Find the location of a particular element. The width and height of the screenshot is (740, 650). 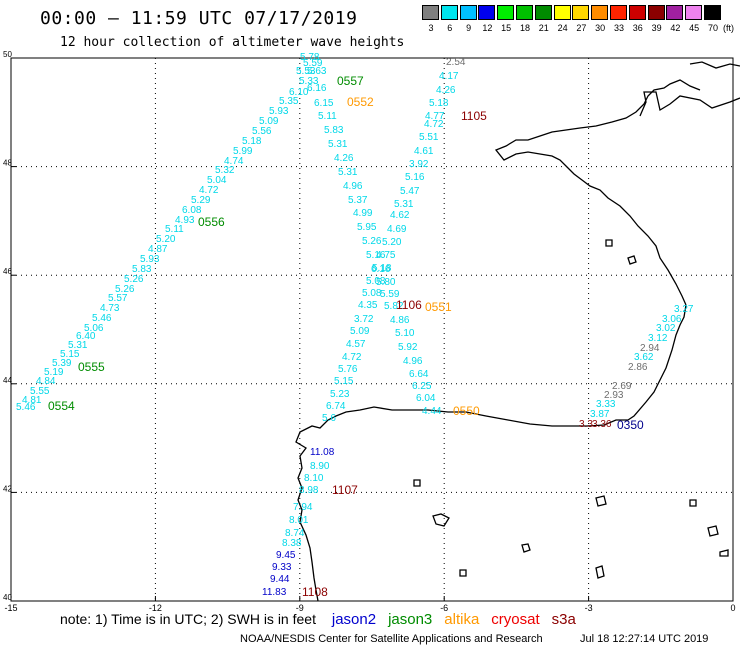

swh-value: 4.84 is located at coordinates (46, 381).